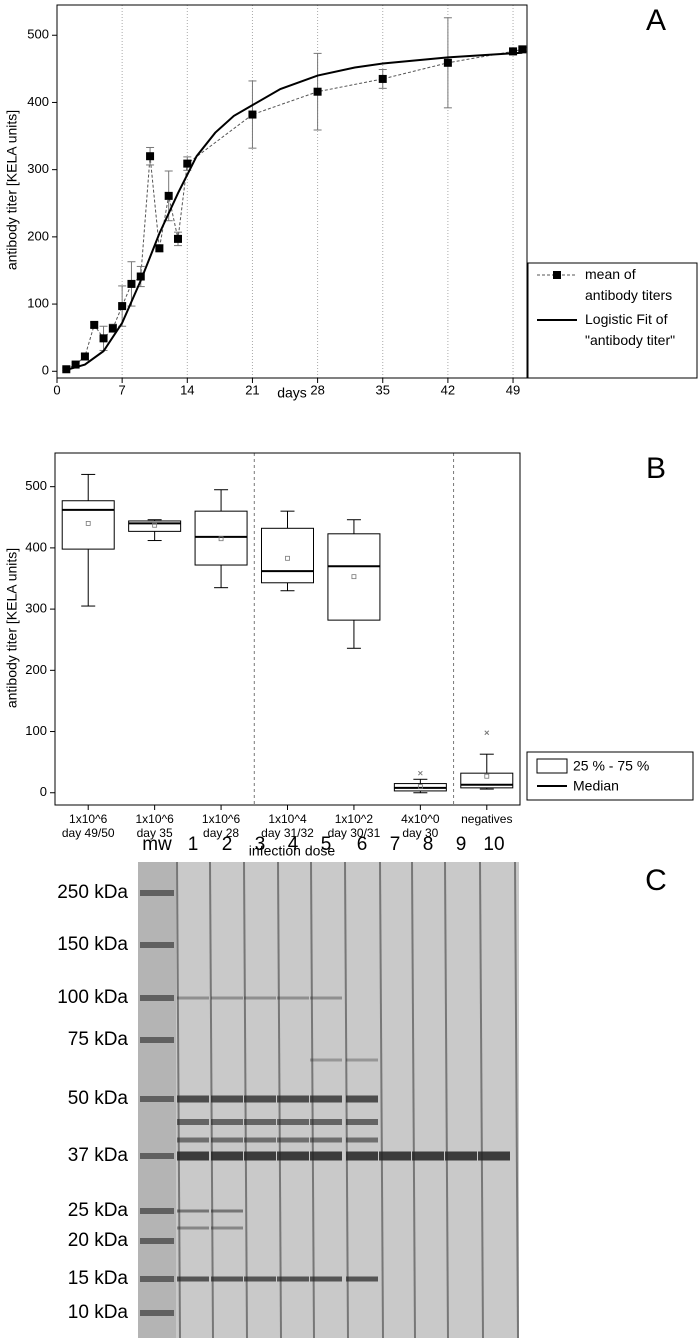 This screenshot has width=700, height=1338. I want to click on marker-label: 10 kDa, so click(98, 1312).